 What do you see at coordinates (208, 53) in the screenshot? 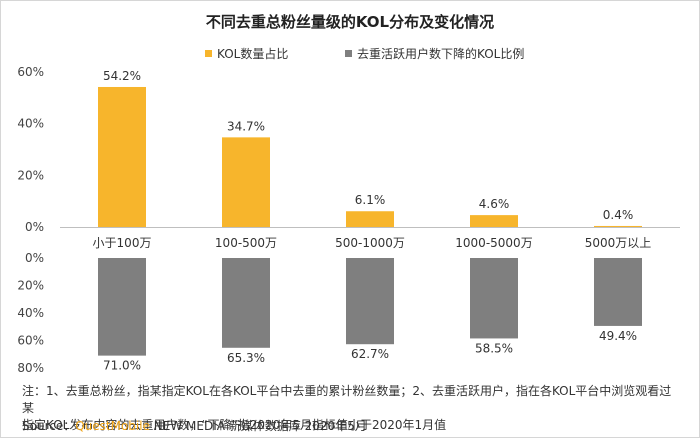
I see `legend-swatch-kol-share` at bounding box center [208, 53].